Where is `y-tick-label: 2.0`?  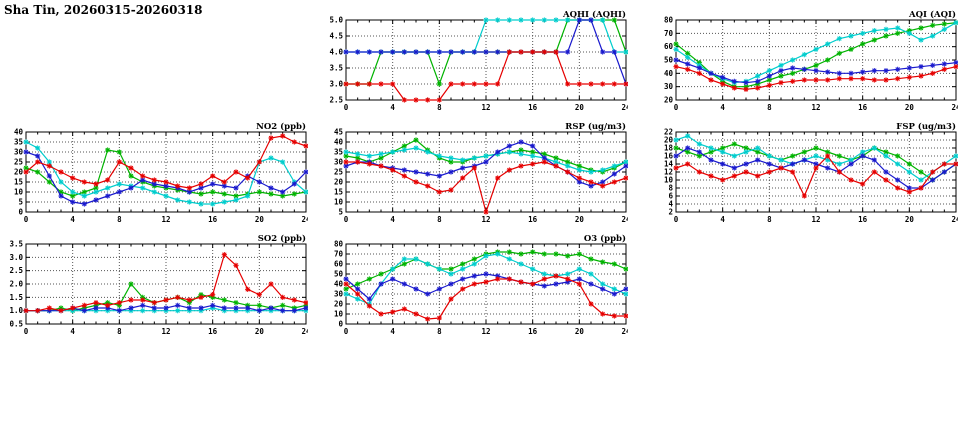
y-tick-label: 2.0 is located at coordinates (16, 284).